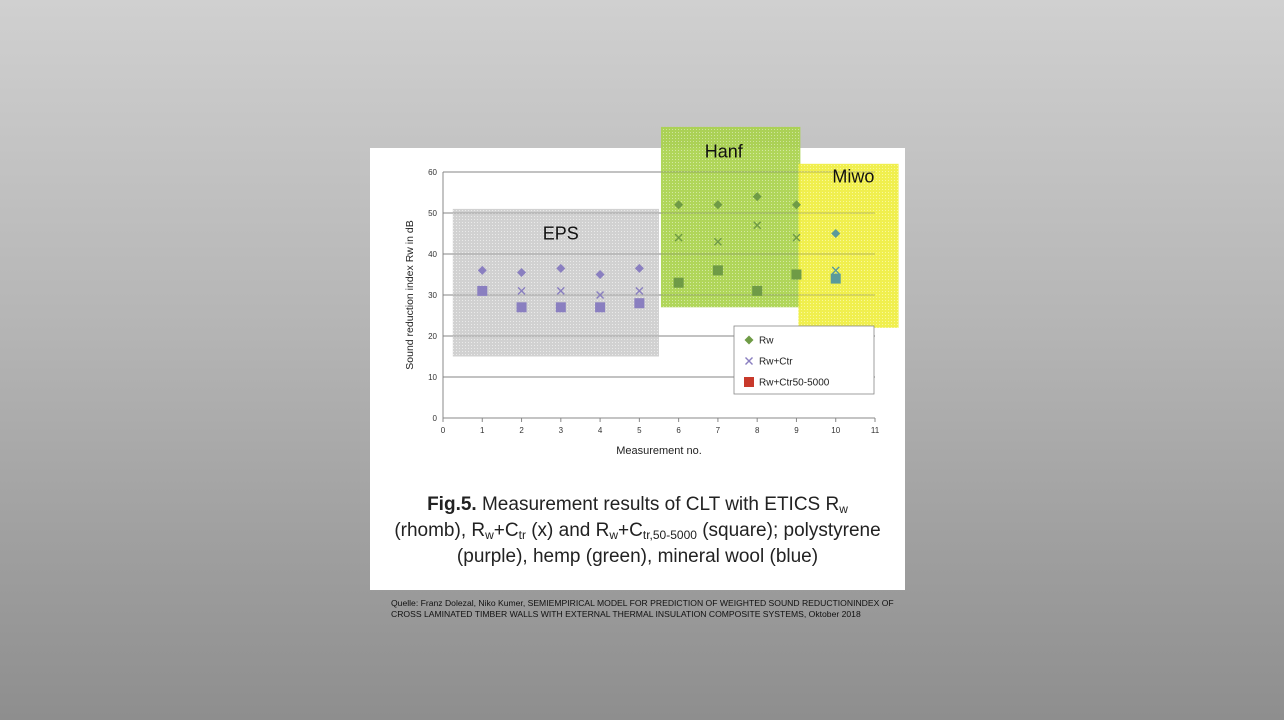 Image resolution: width=1284 pixels, height=720 pixels. What do you see at coordinates (766, 341) in the screenshot?
I see `legend-label: Rw` at bounding box center [766, 341].